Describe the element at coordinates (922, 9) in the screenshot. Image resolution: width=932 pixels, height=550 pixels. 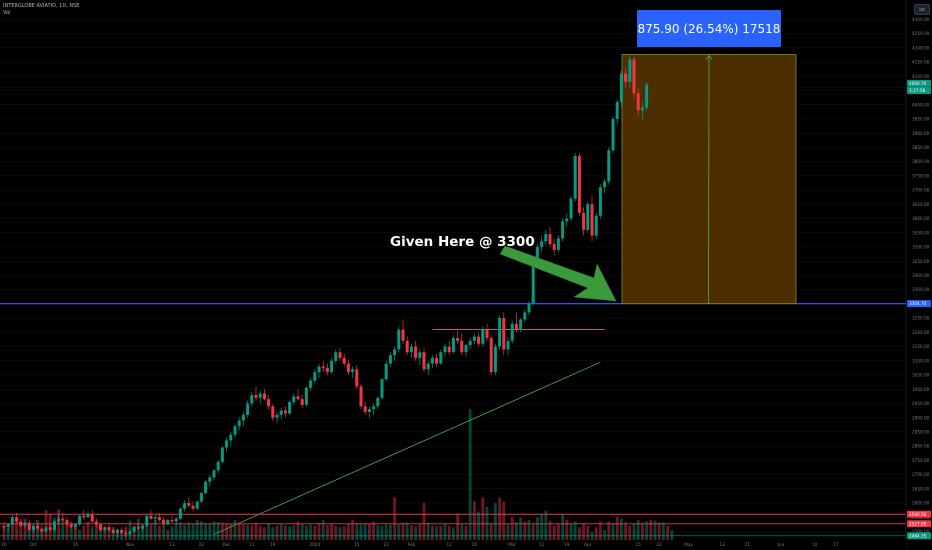
I see `log-scale-button: lnt` at that location.